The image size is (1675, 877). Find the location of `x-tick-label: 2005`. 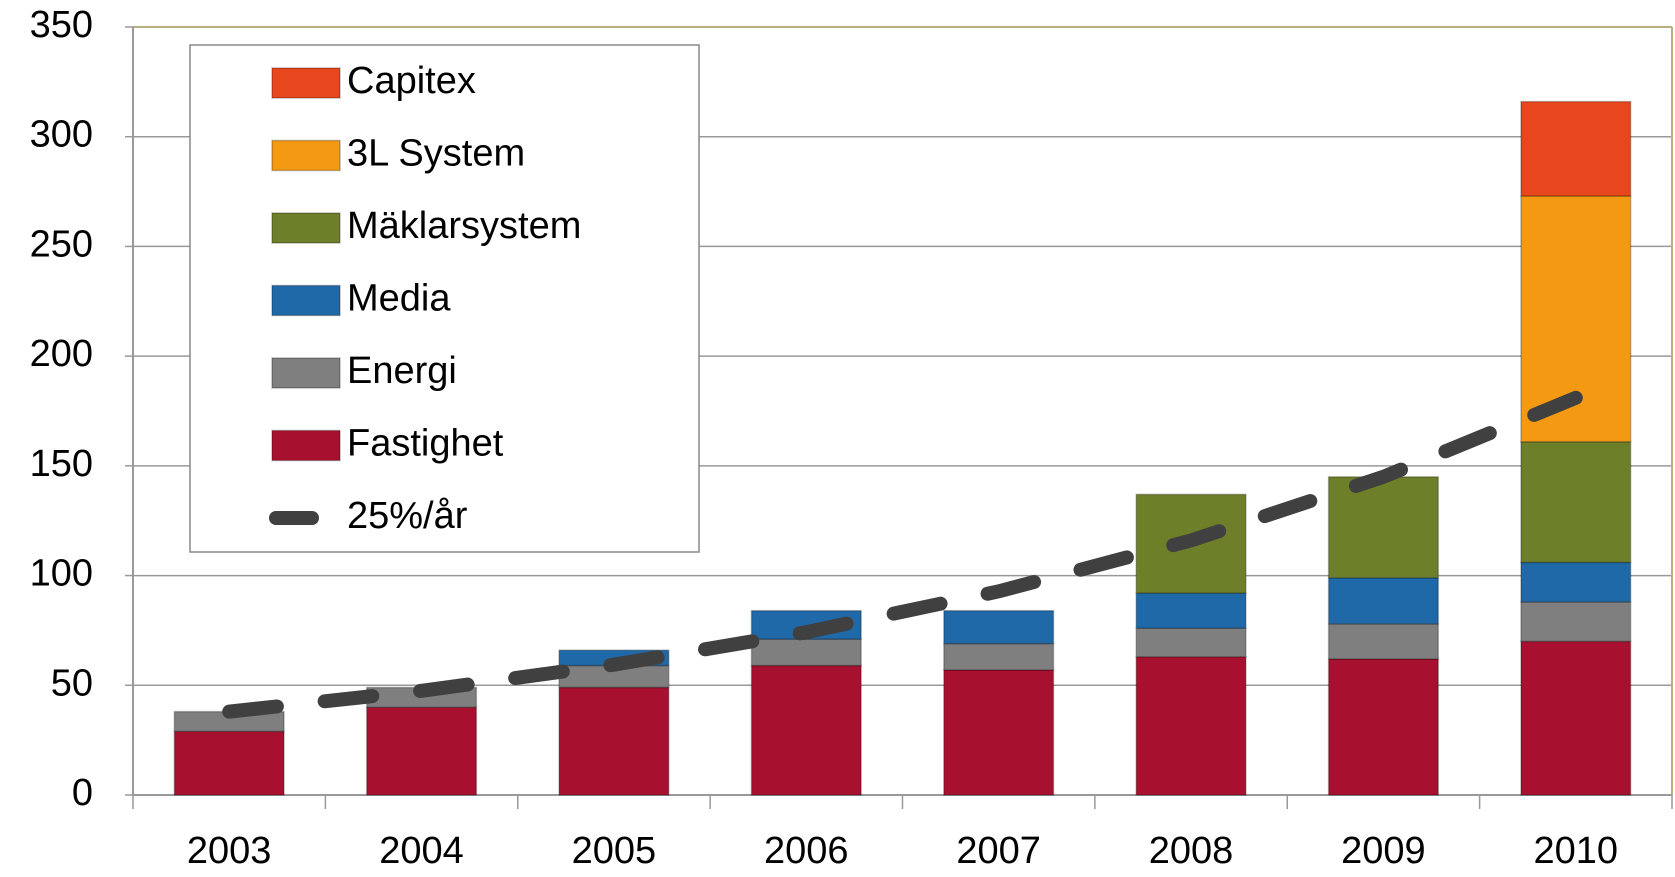

x-tick-label: 2005 is located at coordinates (614, 851).